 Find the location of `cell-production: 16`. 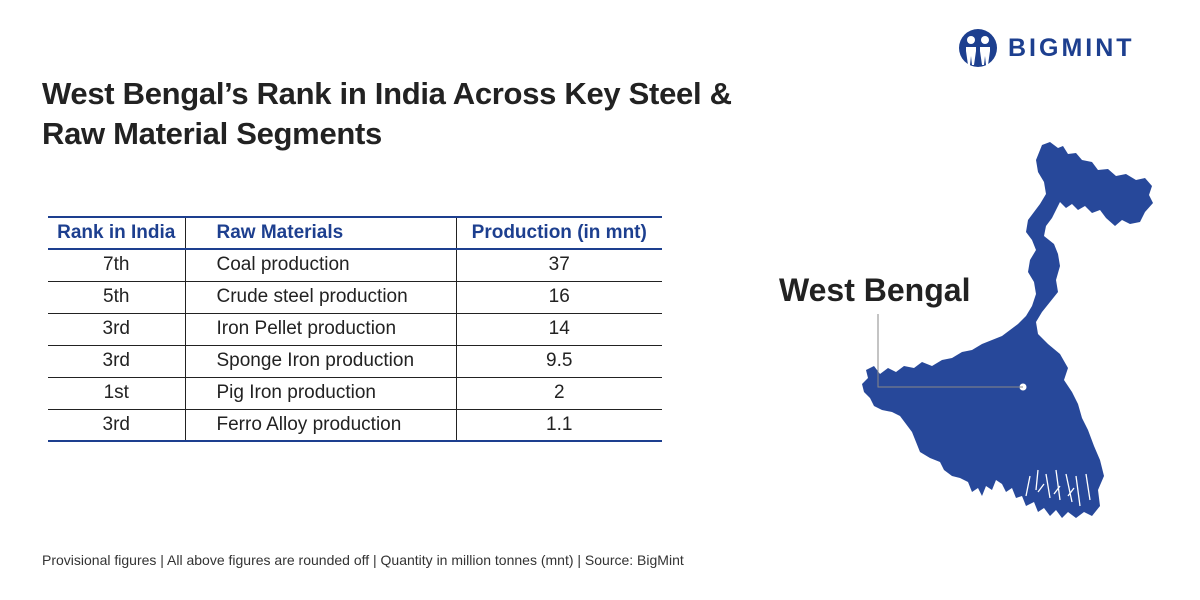

cell-production: 16 is located at coordinates (559, 297).